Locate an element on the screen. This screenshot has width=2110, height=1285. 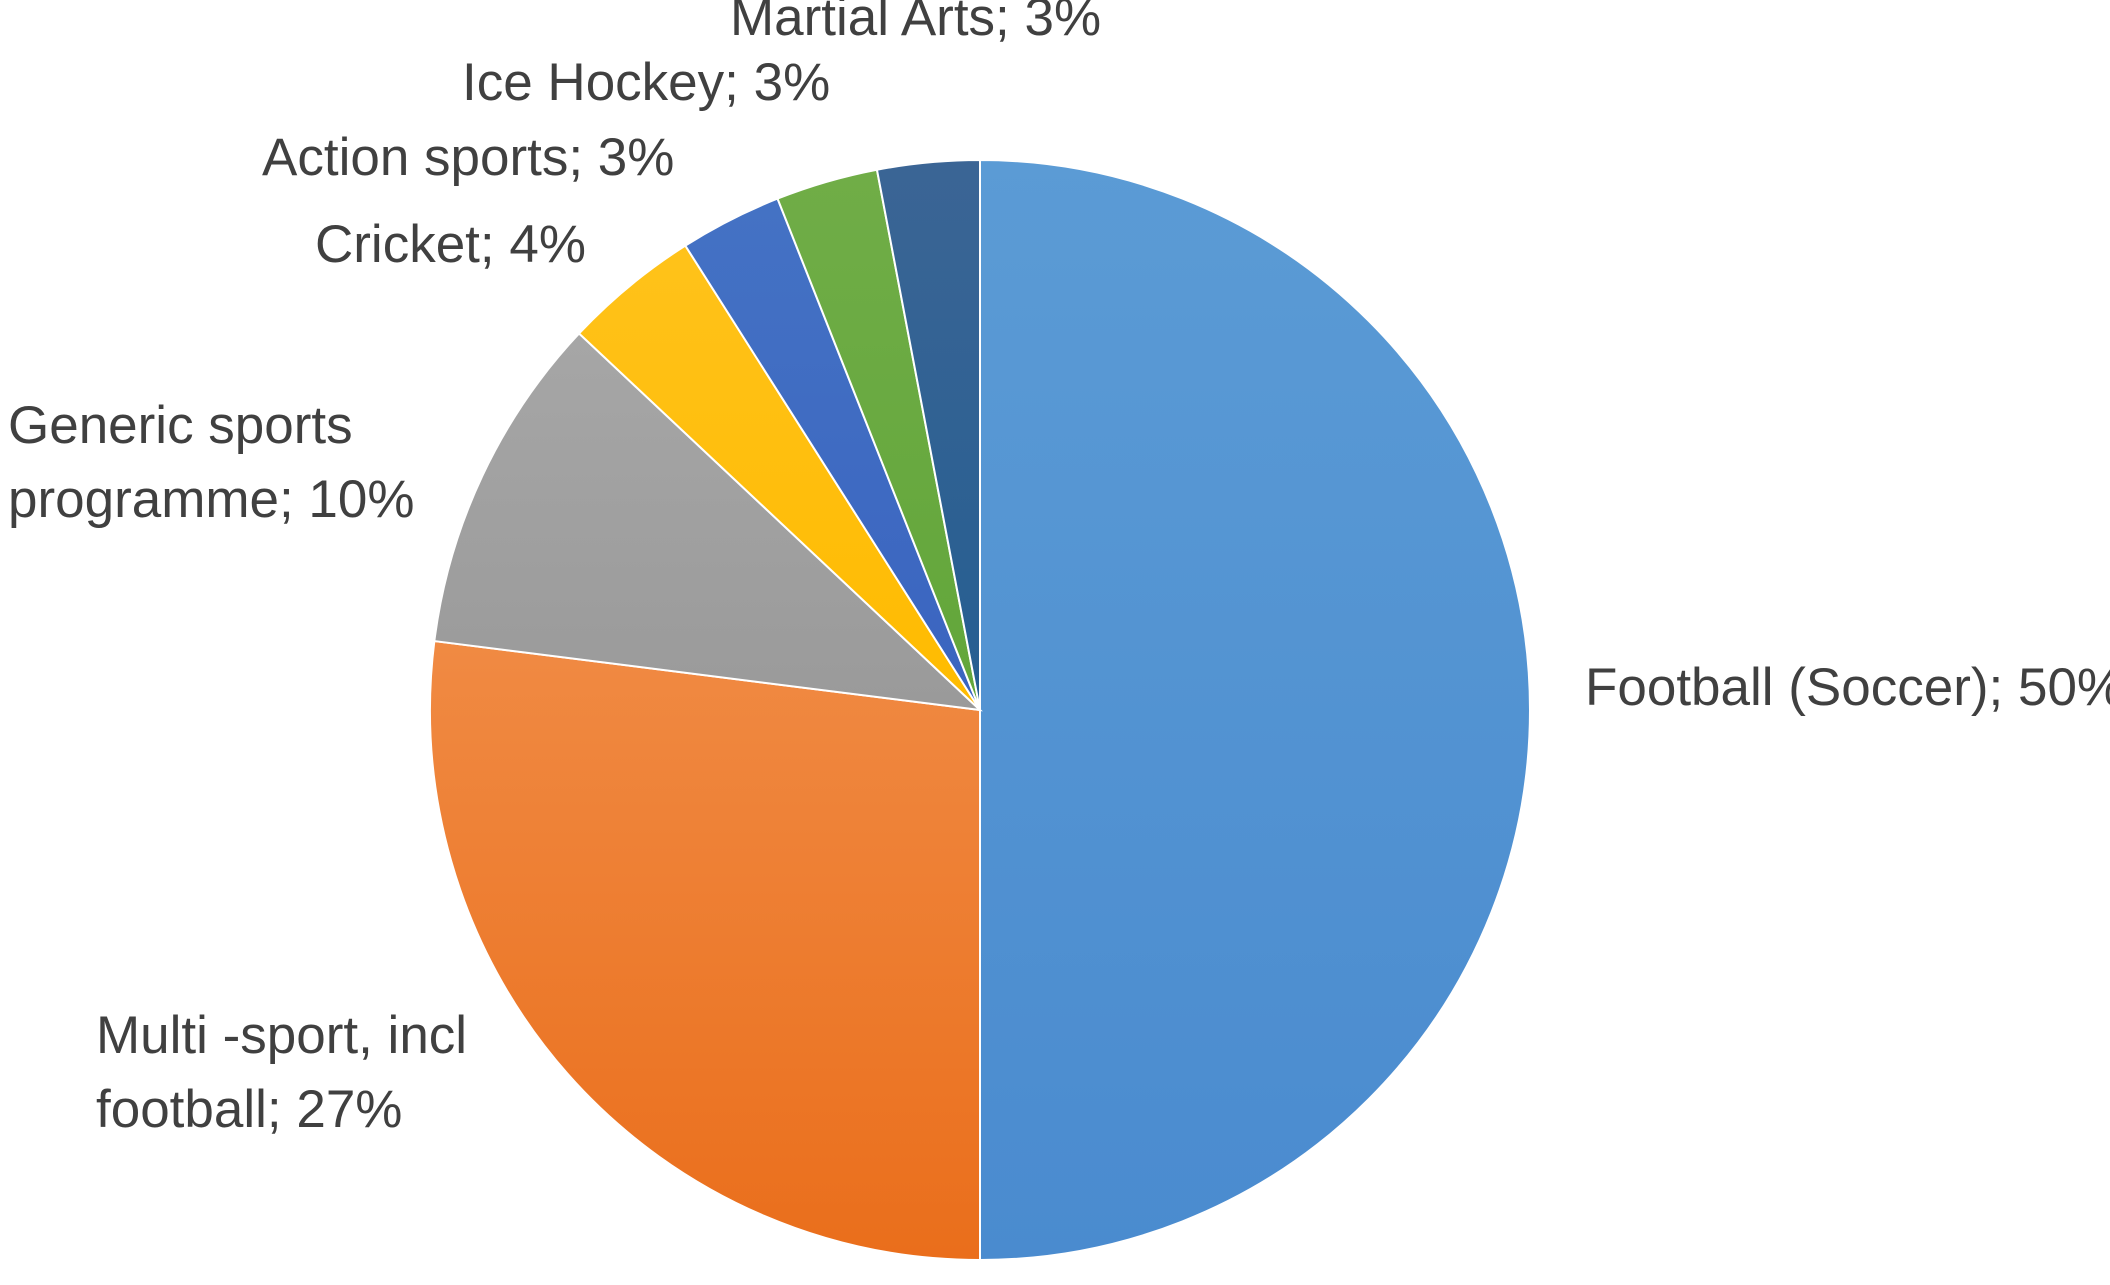
pie-label-ice-hockey: Ice Hockey; 3% is located at coordinates (646, 82).